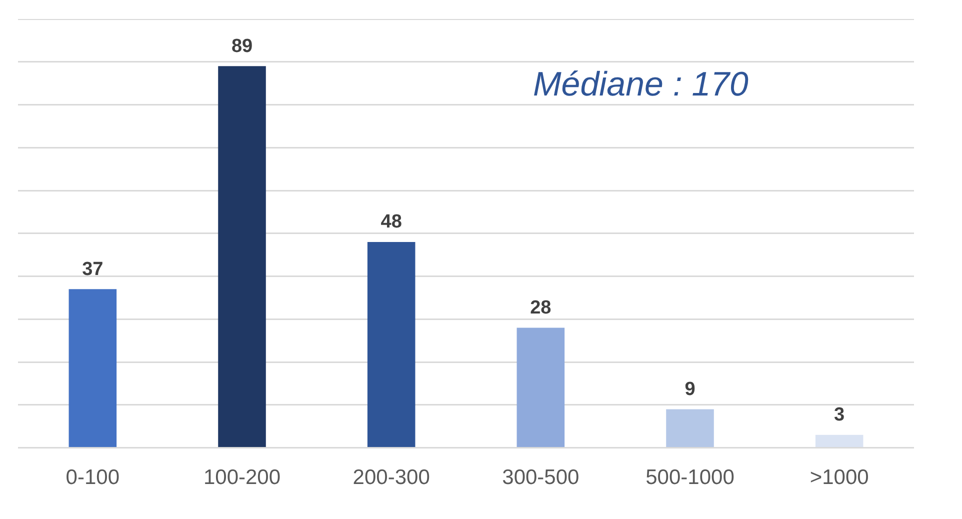  What do you see at coordinates (541, 478) in the screenshot?
I see `x-tick-label: 300-500` at bounding box center [541, 478].